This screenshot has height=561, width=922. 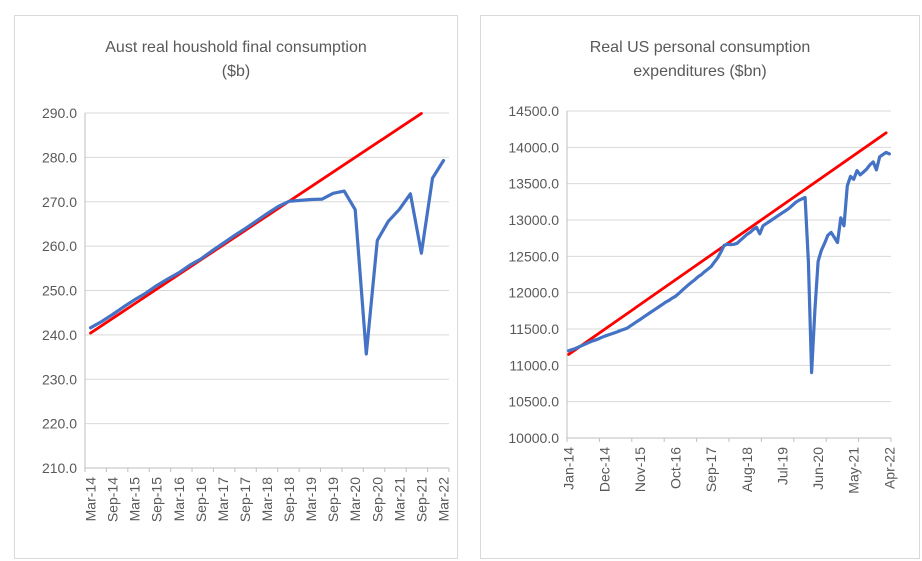 What do you see at coordinates (223, 499) in the screenshot?
I see `x-axis-tick-label: Mar-17` at bounding box center [223, 499].